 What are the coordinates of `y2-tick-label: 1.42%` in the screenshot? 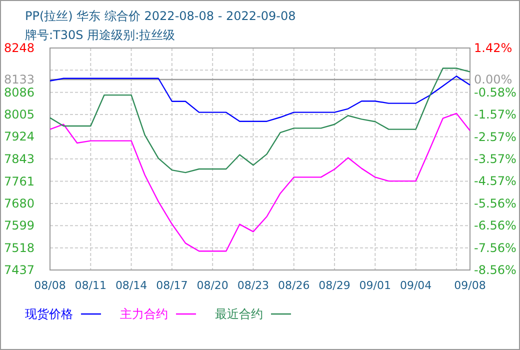 It's located at (493, 48).